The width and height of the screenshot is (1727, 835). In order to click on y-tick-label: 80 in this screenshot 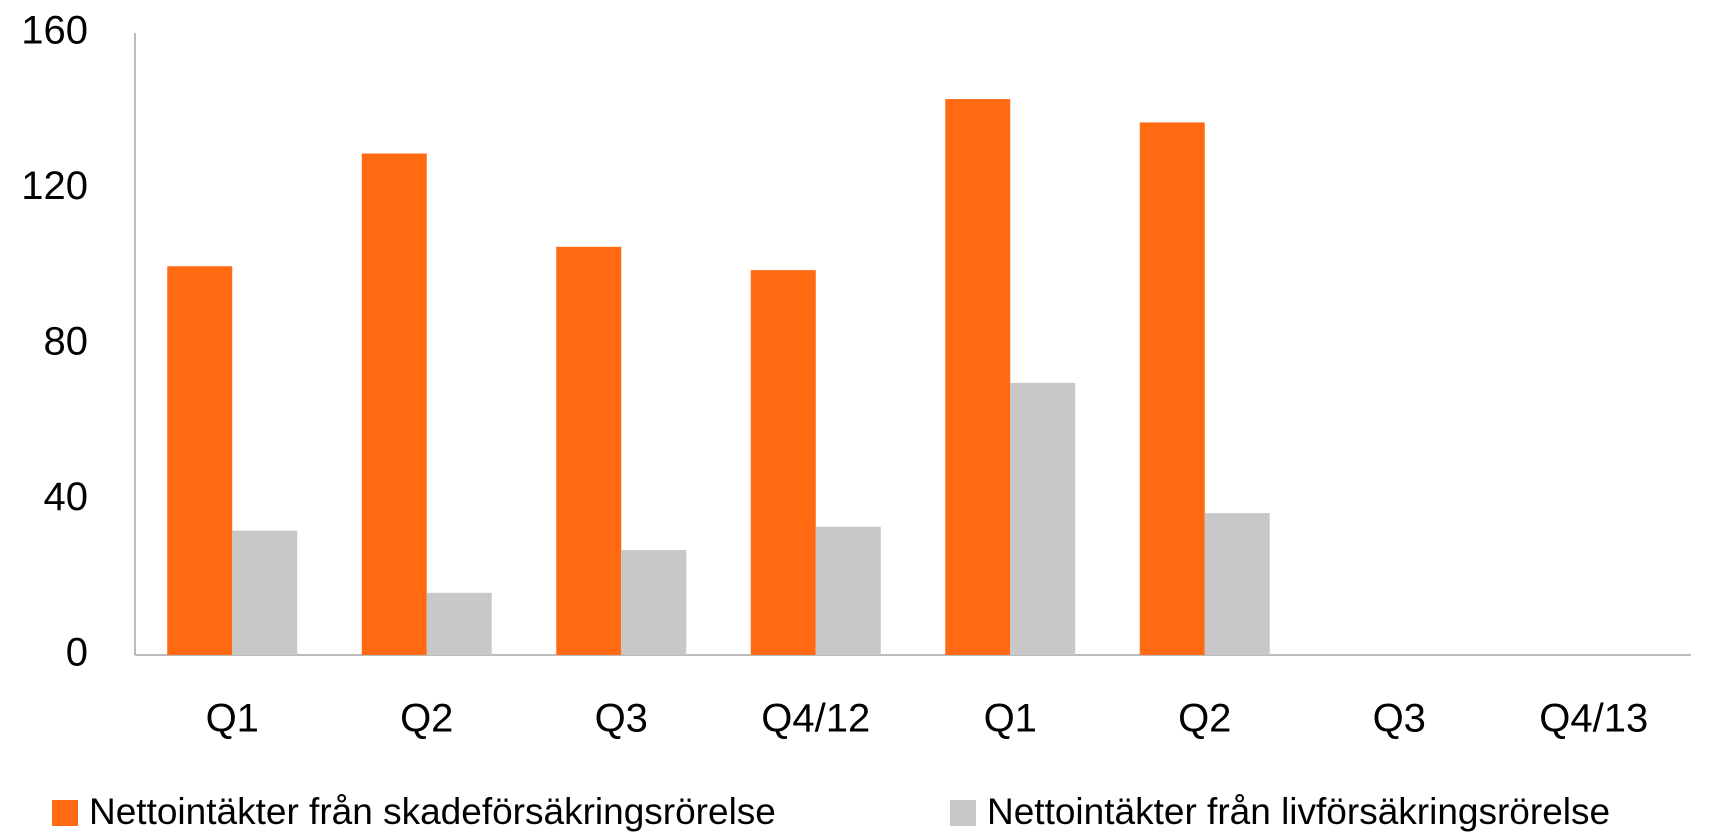, I will do `click(66, 342)`.